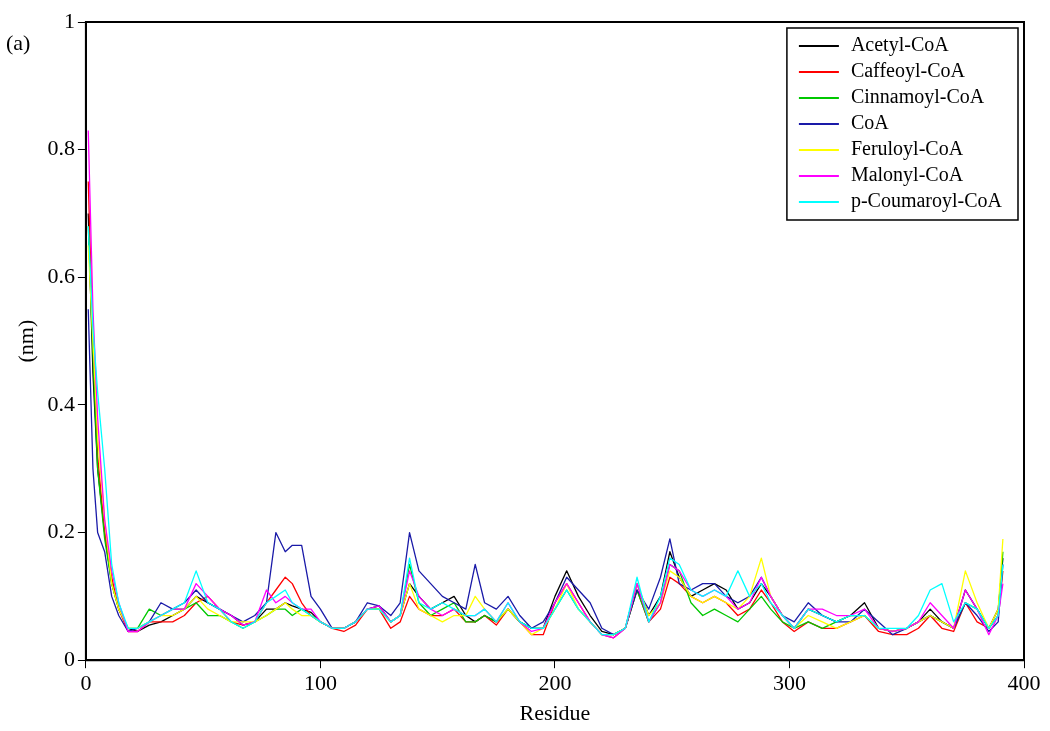 Image resolution: width=1050 pixels, height=731 pixels. I want to click on y-tick-label: 1, so click(69, 20).